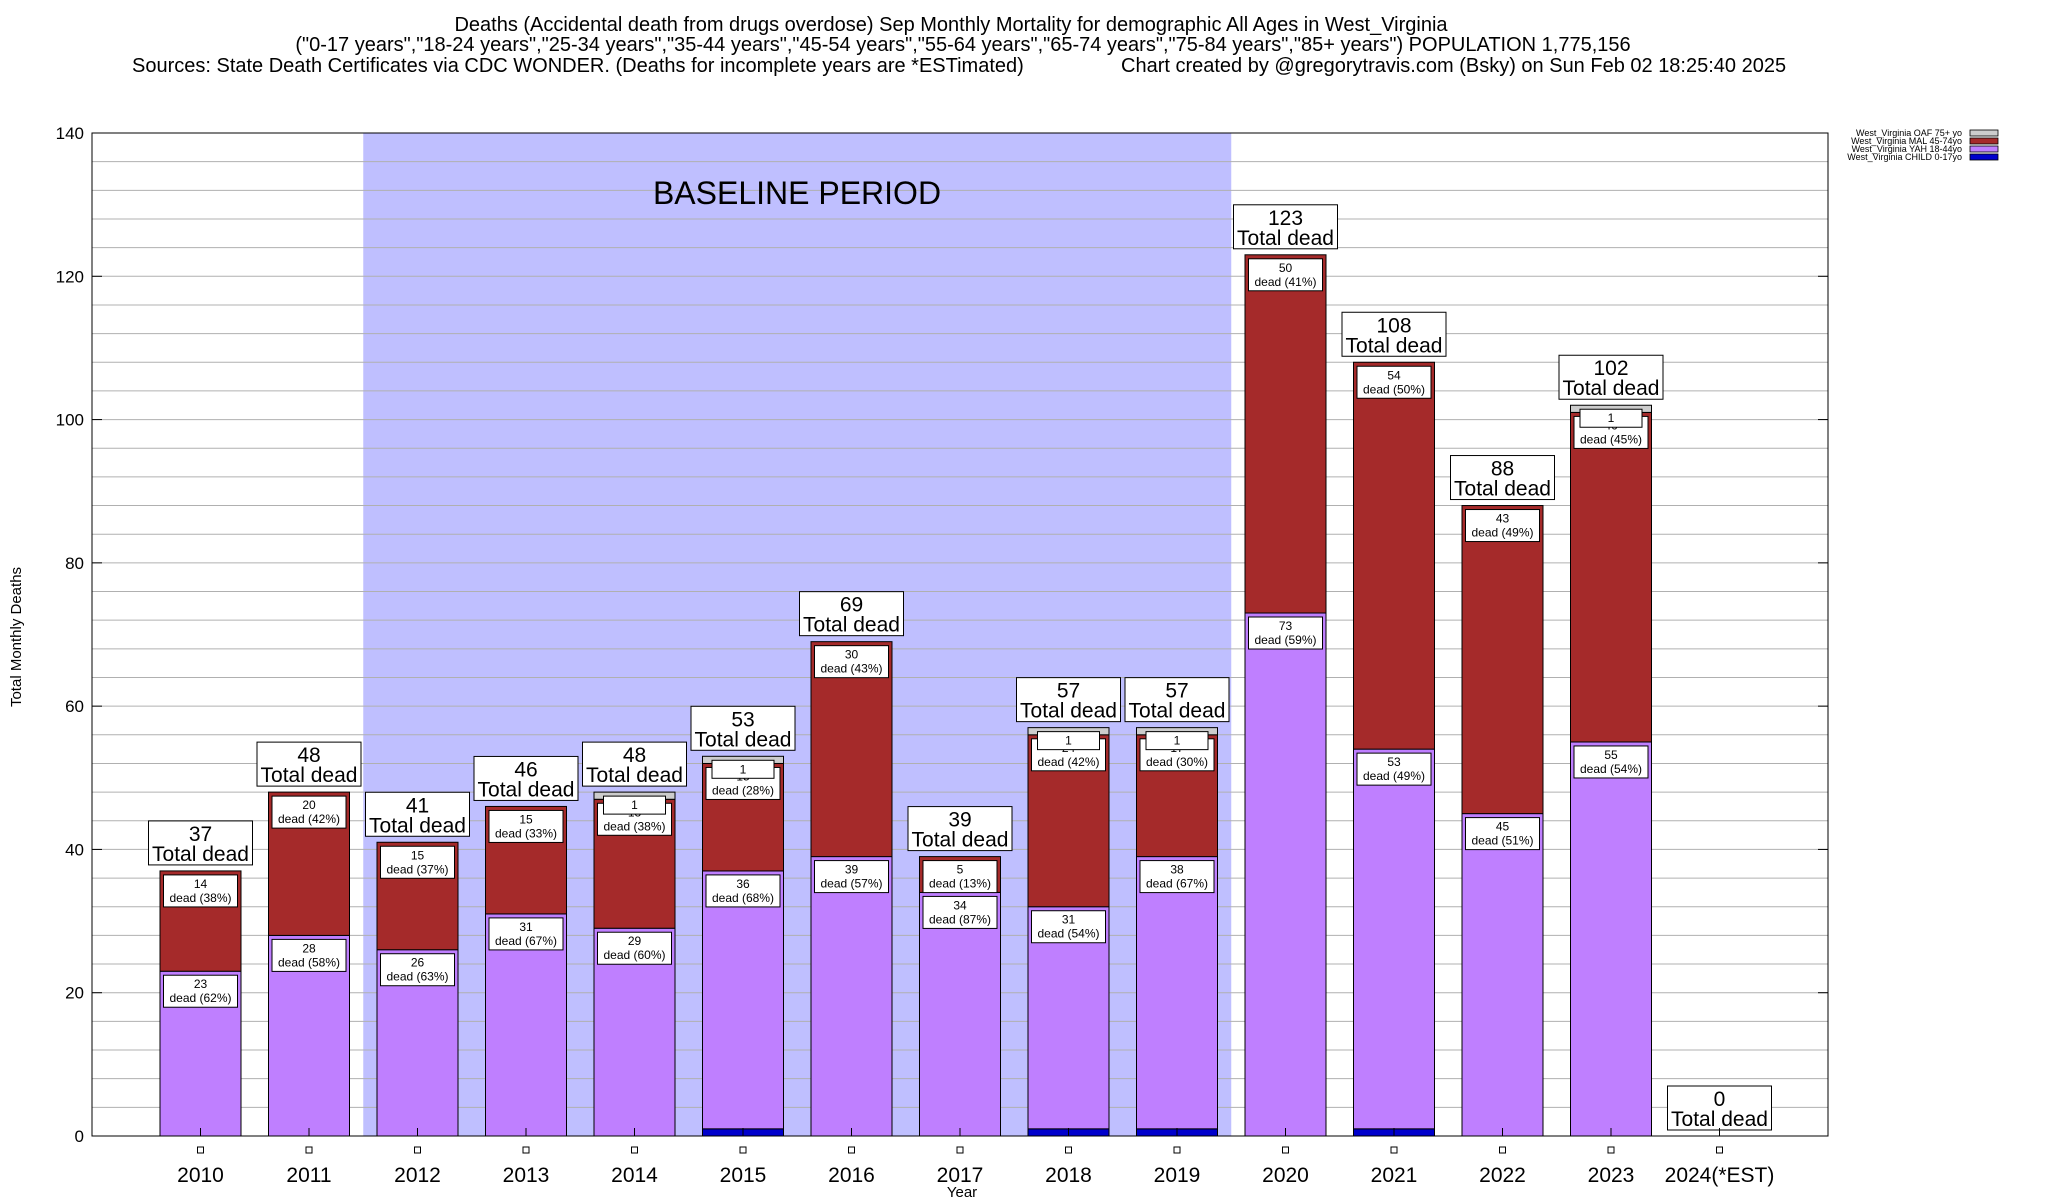 The height and width of the screenshot is (1200, 2048). What do you see at coordinates (1907, 149) in the screenshot?
I see `legend-entry-label: West_Virginia YAH 18-44yo` at bounding box center [1907, 149].